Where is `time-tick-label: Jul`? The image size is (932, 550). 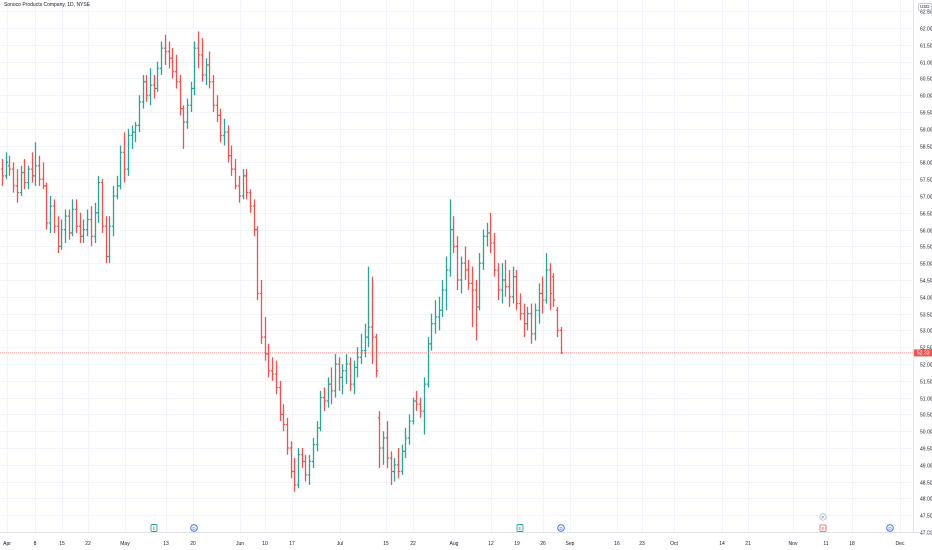
time-tick-label: Jul is located at coordinates (340, 544).